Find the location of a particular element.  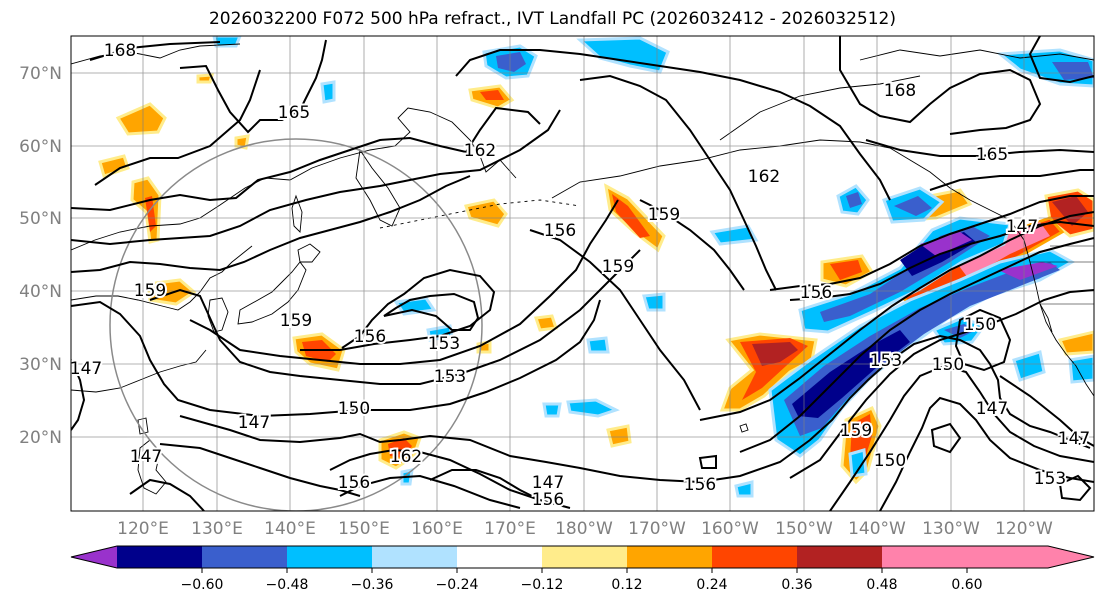

longitude-label: 140°E is located at coordinates (290, 529).